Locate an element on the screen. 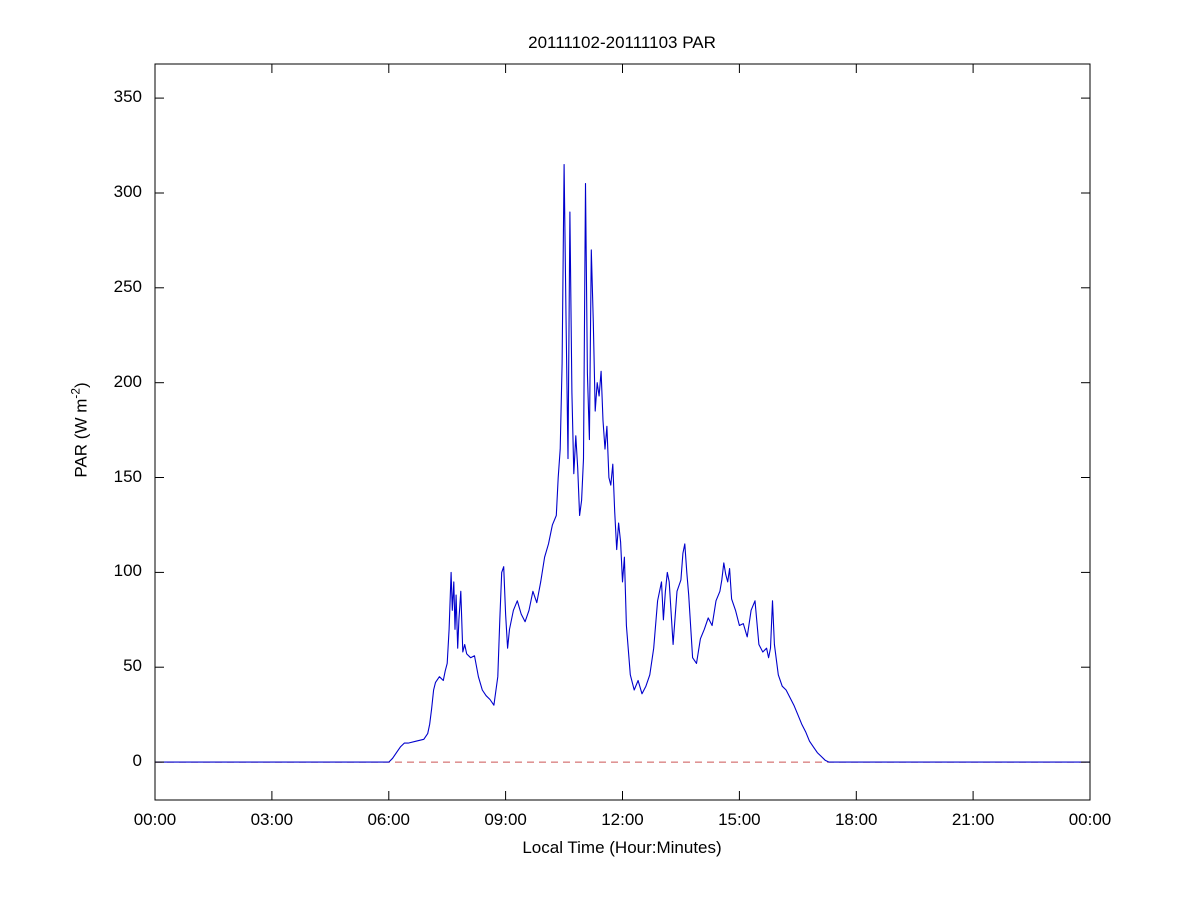 Image resolution: width=1201 pixels, height=901 pixels. x-axis-label: Local Time (Hour:Minutes) is located at coordinates (622, 847).